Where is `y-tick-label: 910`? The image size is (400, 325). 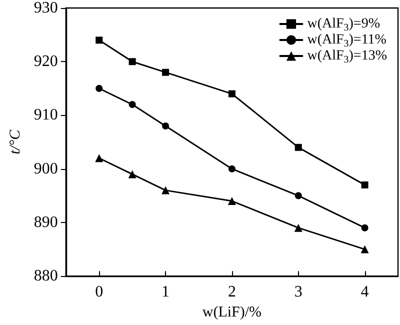 y-tick-label: 910 is located at coordinates (46, 115).